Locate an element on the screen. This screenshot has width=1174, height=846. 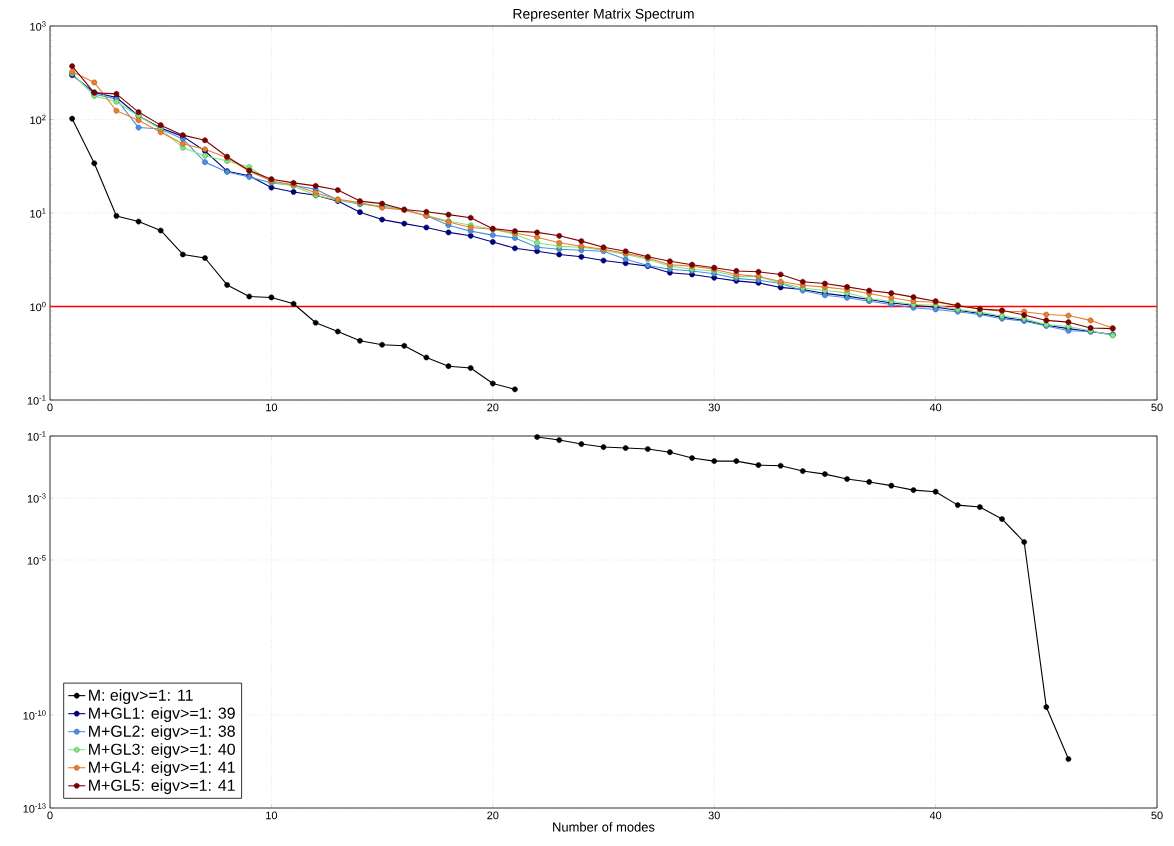
legend-label: M+GL1: eigv>=1: 39 is located at coordinates (162, 715).